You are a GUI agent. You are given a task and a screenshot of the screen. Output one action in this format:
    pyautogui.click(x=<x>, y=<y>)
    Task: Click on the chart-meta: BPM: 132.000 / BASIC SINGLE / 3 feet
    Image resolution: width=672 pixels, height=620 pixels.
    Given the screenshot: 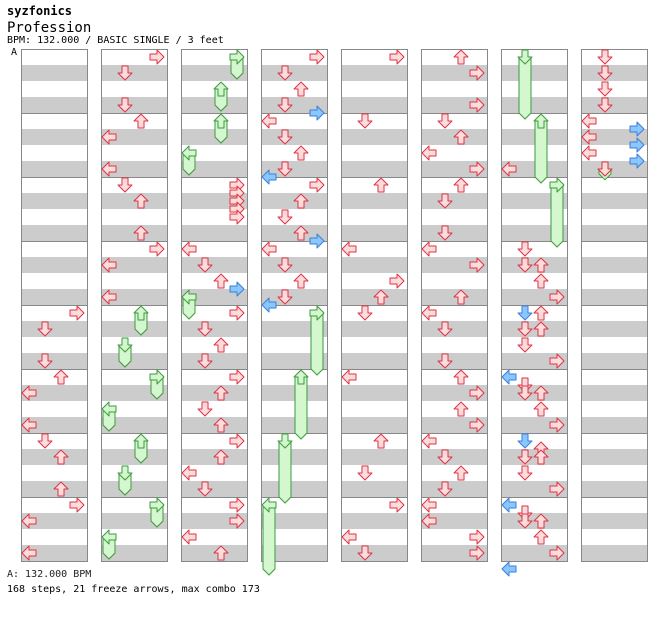 What is the action you would take?
    pyautogui.click(x=115, y=40)
    